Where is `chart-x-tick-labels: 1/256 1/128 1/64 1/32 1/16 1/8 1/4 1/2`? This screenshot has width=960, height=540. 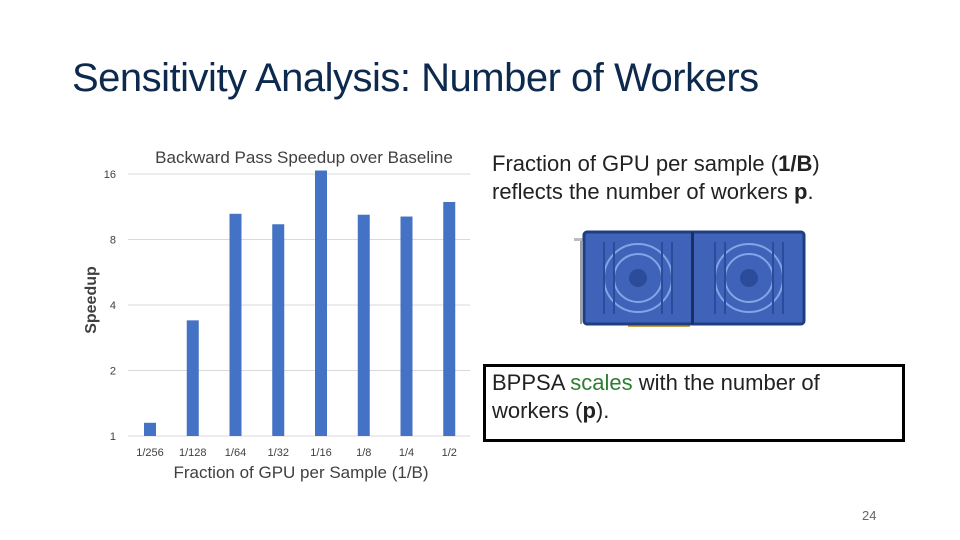
chart-x-tick-labels: 1/256 1/128 1/64 1/32 1/16 1/8 1/4 1/2 is located at coordinates (296, 453).